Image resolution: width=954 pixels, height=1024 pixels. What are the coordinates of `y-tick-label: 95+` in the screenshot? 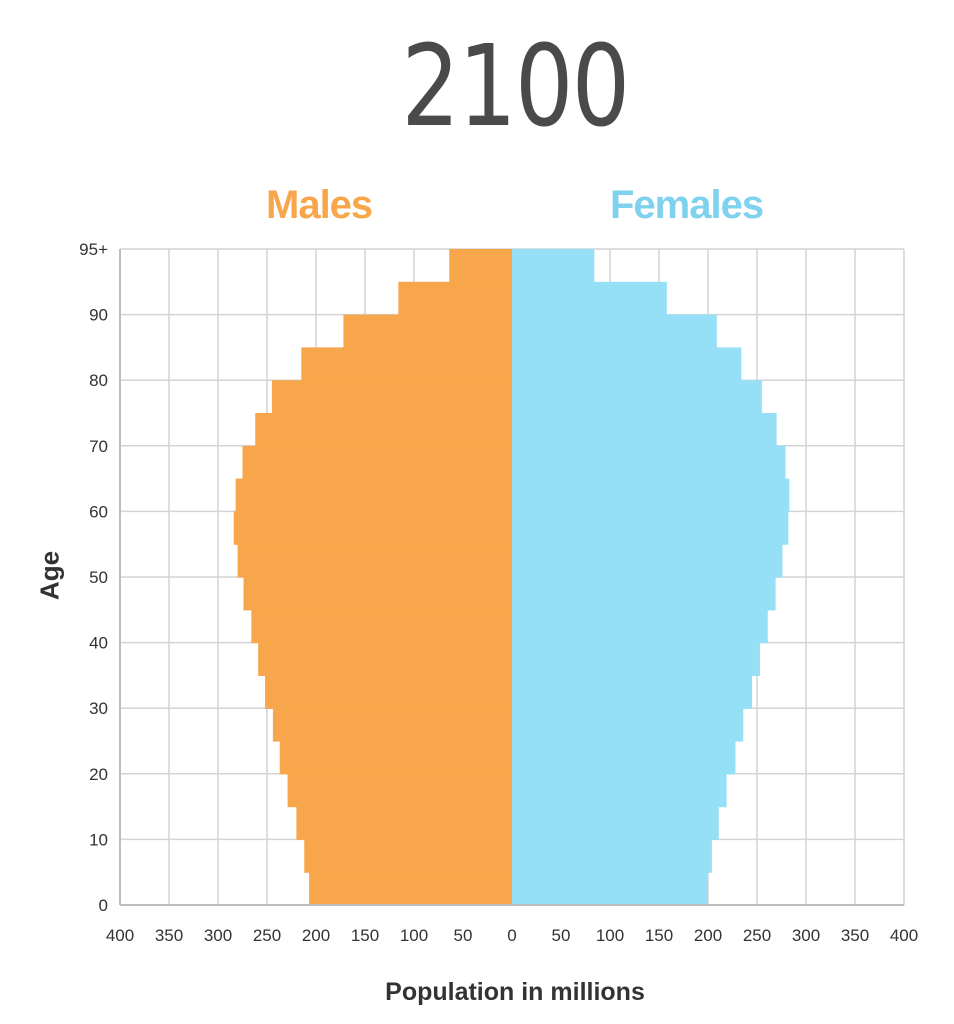 It's located at (93, 249).